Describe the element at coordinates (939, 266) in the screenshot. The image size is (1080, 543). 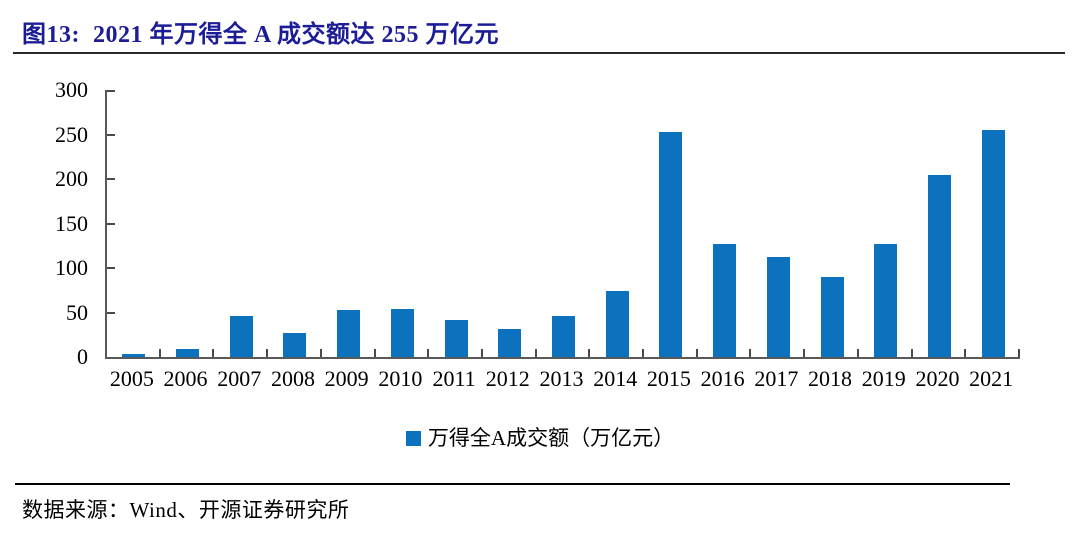
I see `bar-2020` at that location.